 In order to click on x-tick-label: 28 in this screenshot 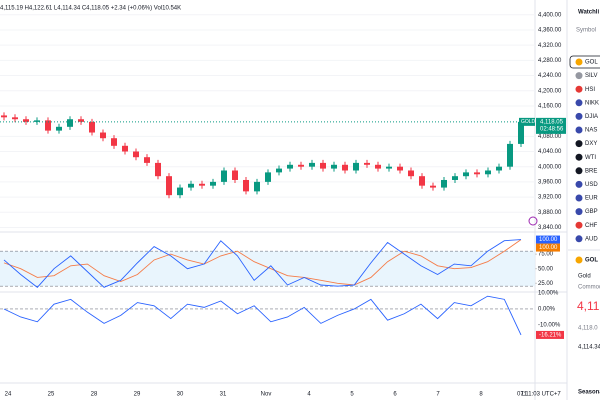, I will do `click(94, 395)`.